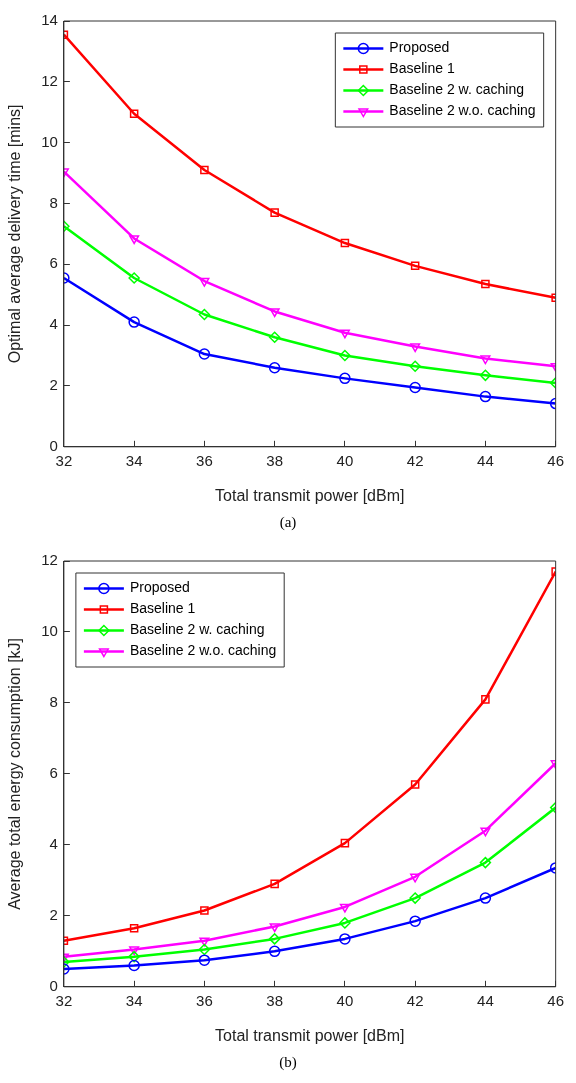 Image resolution: width=576 pixels, height=1083 pixels. Describe the element at coordinates (288, 1062) in the screenshot. I see `text: (b)` at that location.